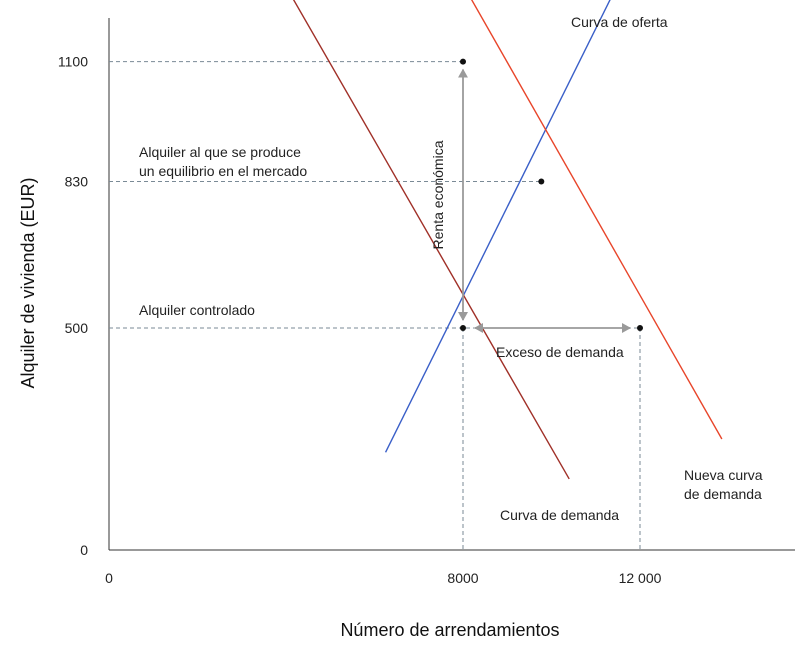  I want to click on excess-demand-label: Exceso de demanda, so click(560, 352).